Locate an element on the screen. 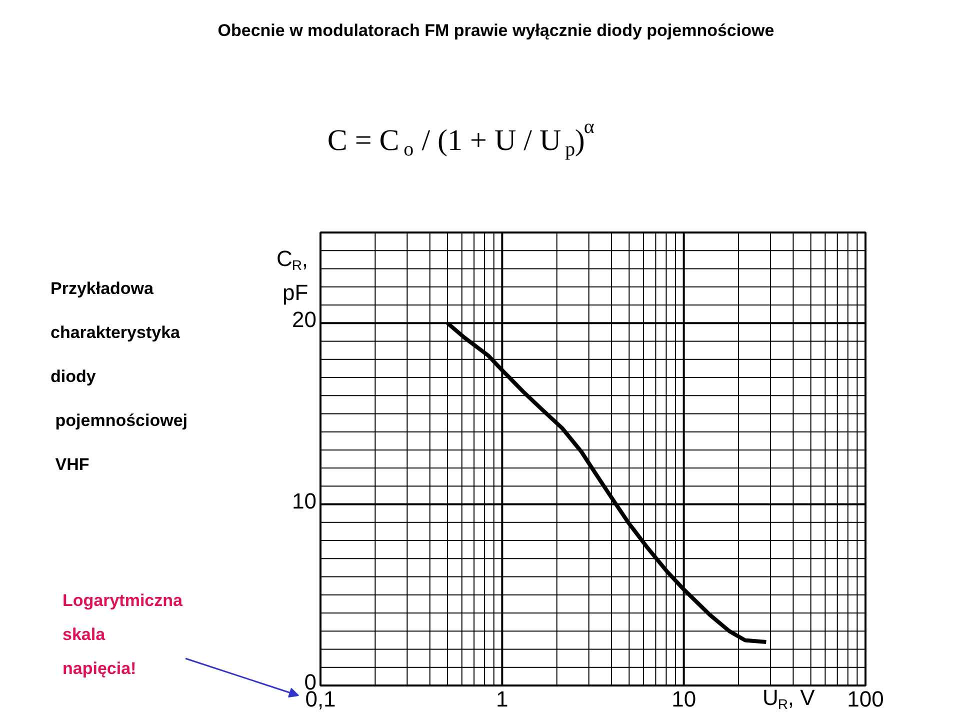  text: Logarytmiczna skala napięcia! is located at coordinates (123, 634).